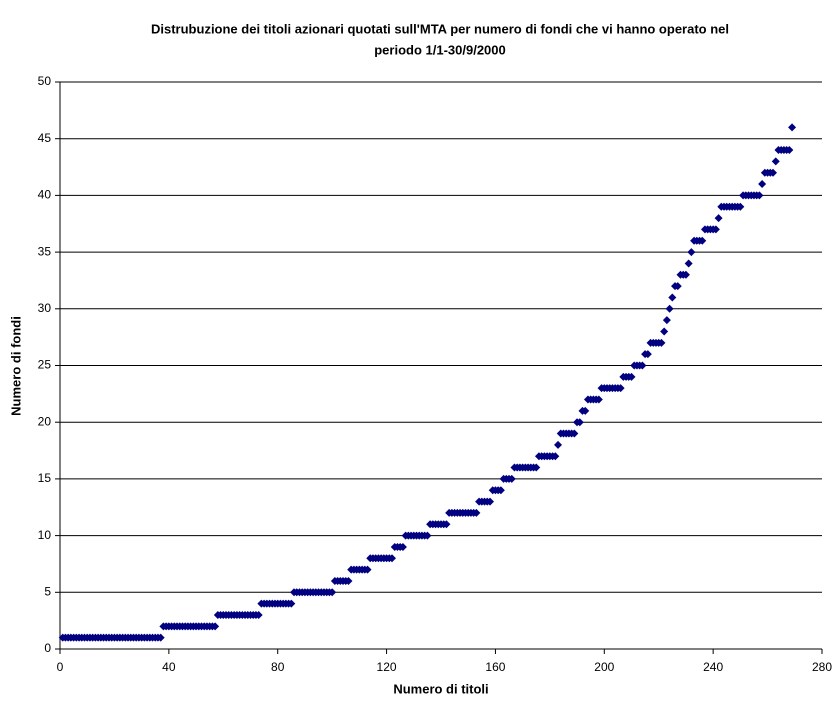  I want to click on y-tick-label: 10, so click(45, 535).